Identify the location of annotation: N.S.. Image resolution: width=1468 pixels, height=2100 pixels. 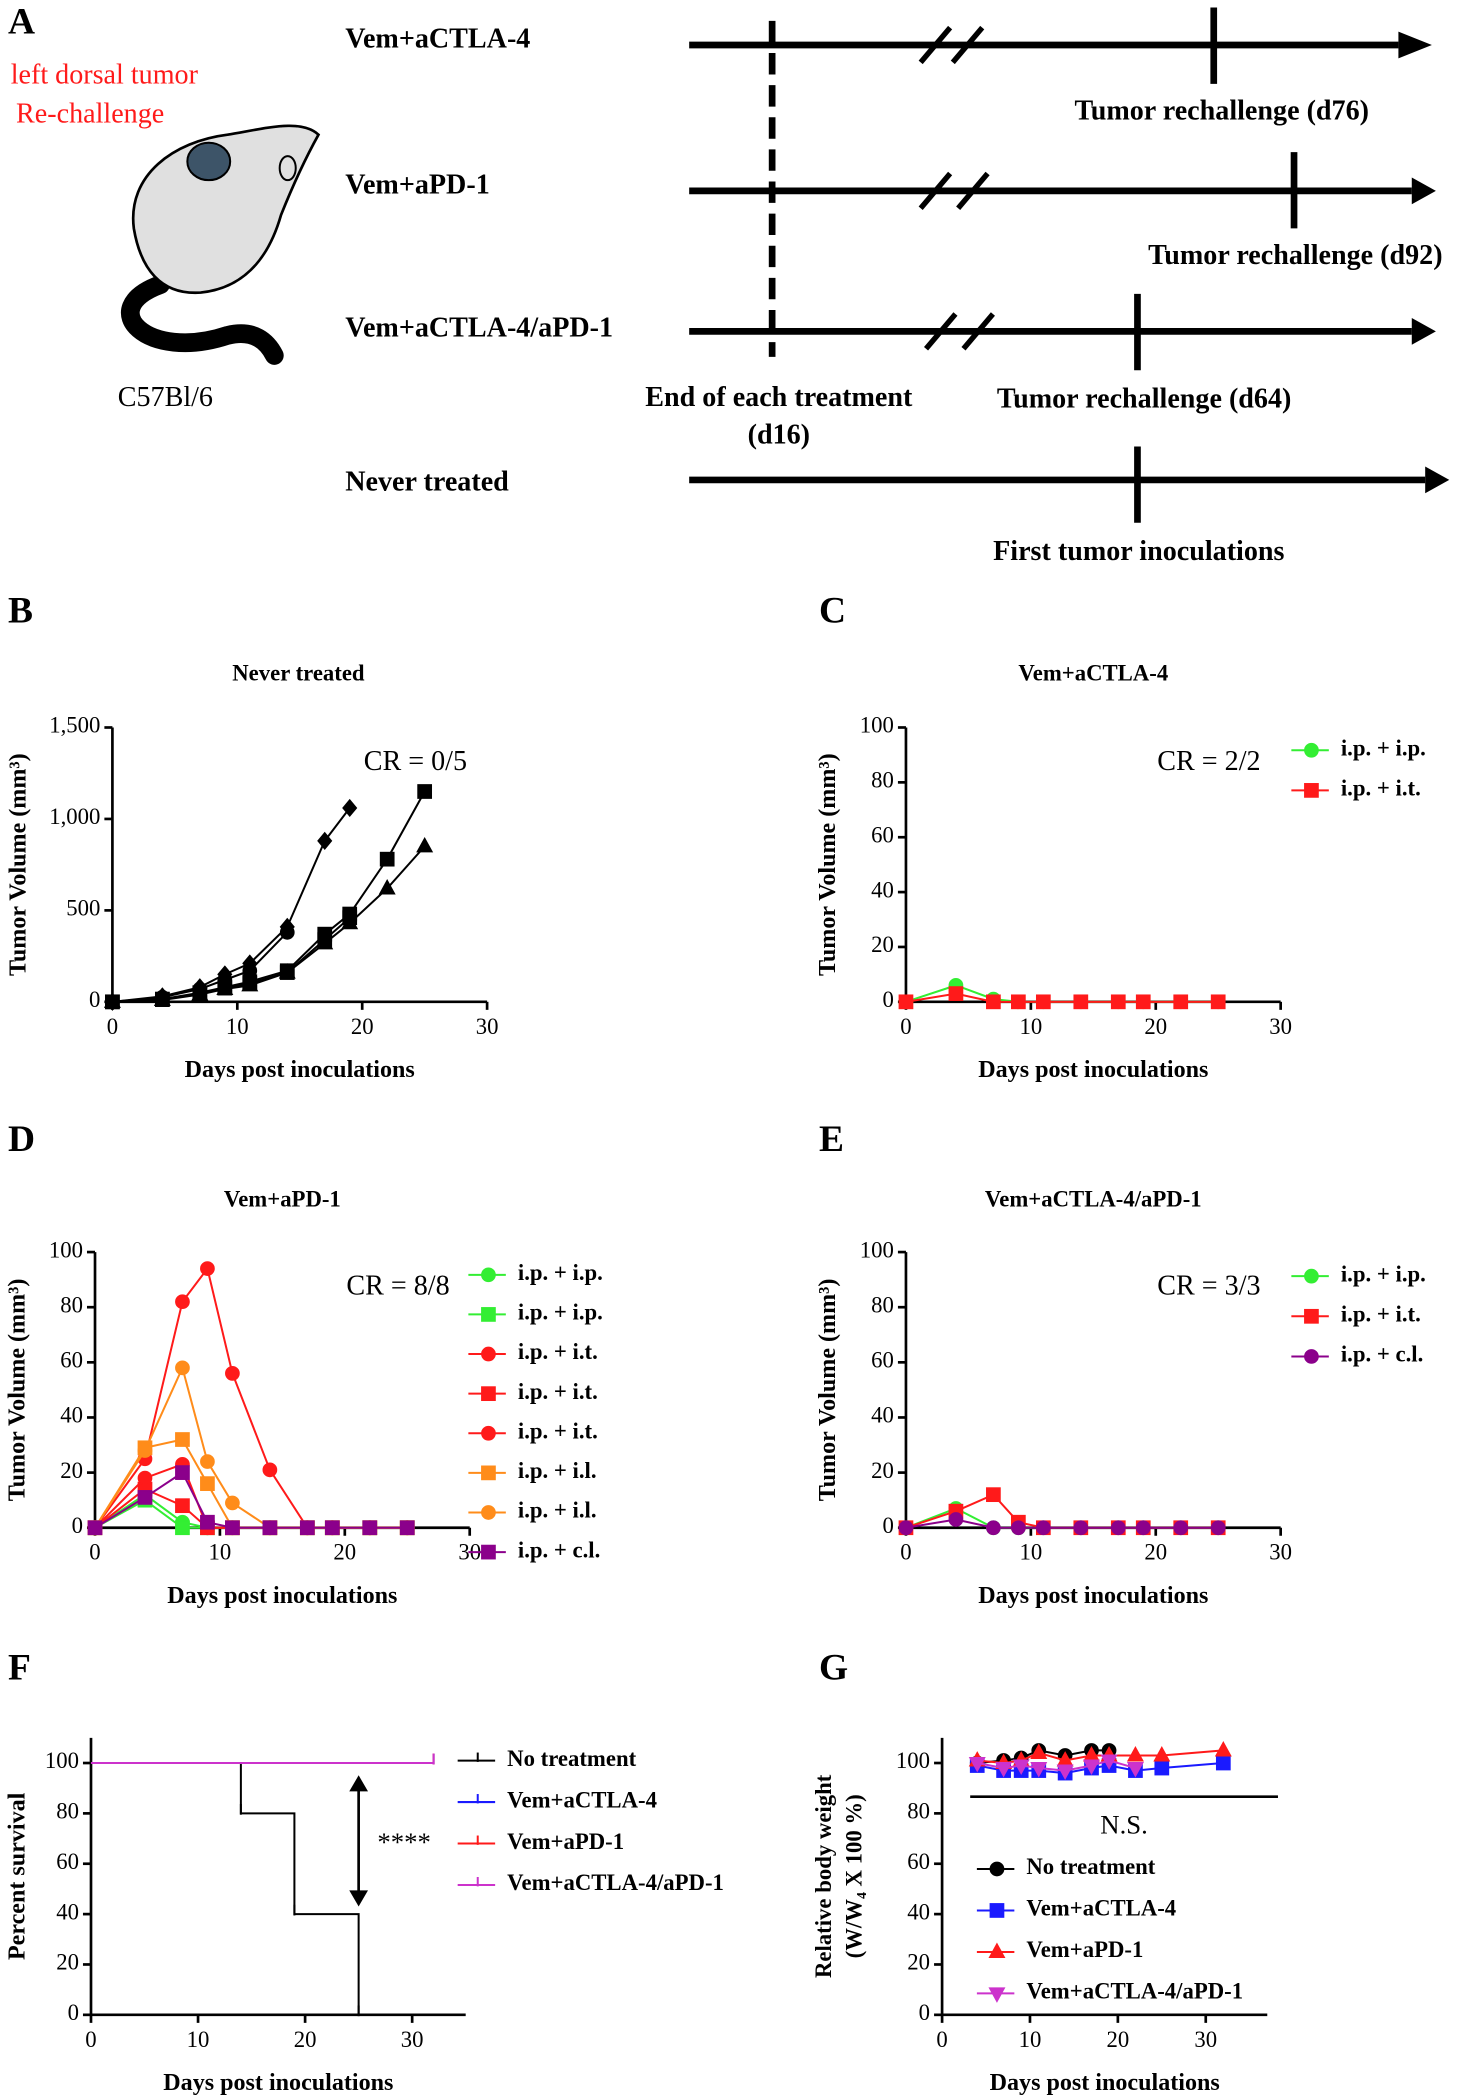
(1124, 1825).